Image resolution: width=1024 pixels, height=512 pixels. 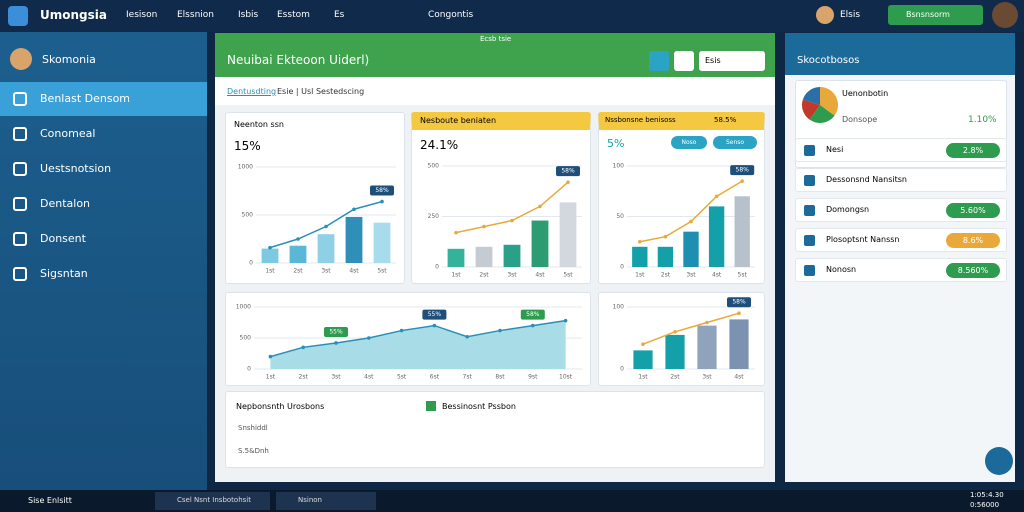 What do you see at coordinates (901, 240) in the screenshot?
I see `row: Plosoptsnt Nanssn 8.6%` at bounding box center [901, 240].